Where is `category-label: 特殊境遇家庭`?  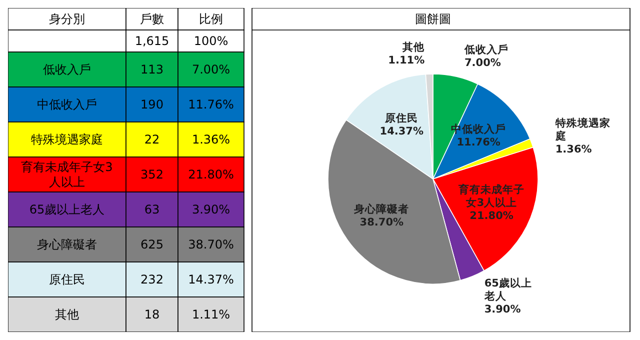
category-label: 特殊境遇家庭 is located at coordinates (67, 139).